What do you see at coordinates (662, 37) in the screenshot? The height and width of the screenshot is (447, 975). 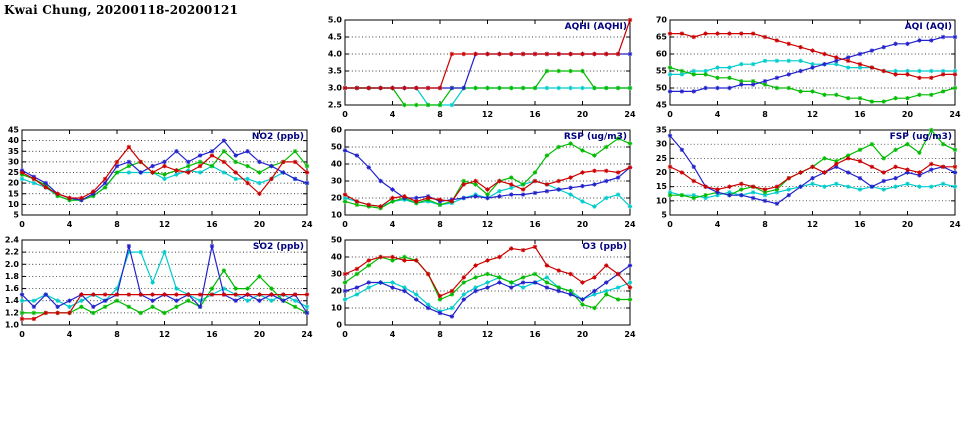 I see `svg-text: 65` at bounding box center [662, 37].